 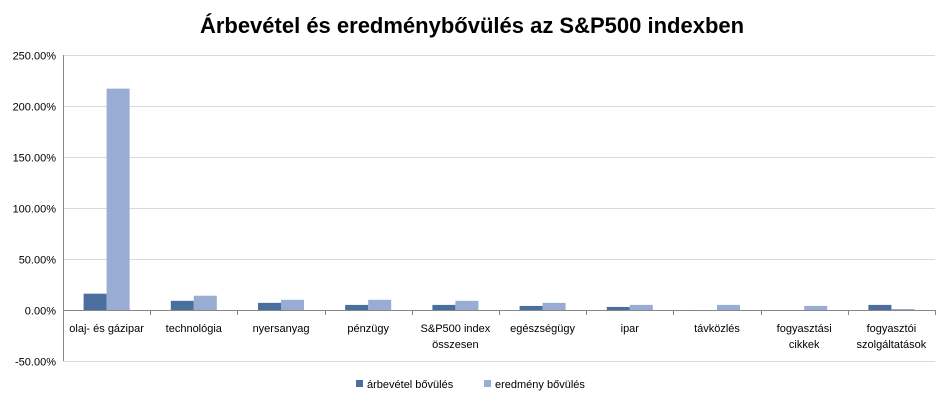 What do you see at coordinates (892, 345) in the screenshot?
I see `x-category-label: szolgáltatások` at bounding box center [892, 345].